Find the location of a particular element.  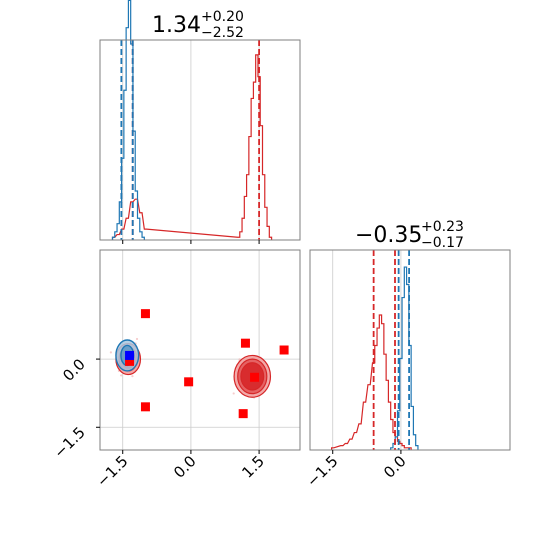

title-x-plus: +0.20 is located at coordinates (222, 17).